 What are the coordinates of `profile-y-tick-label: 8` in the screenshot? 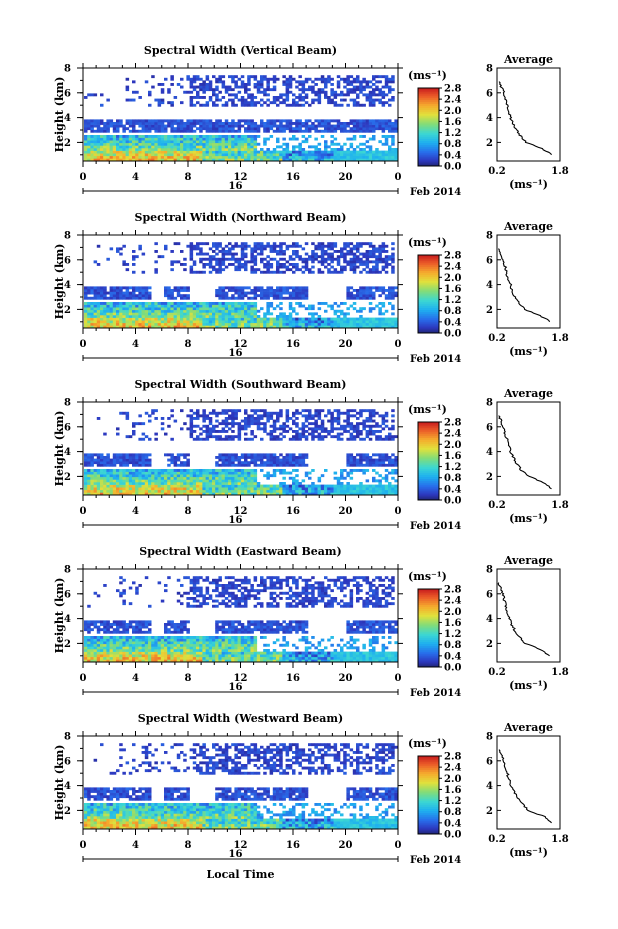 It's located at (489, 236).